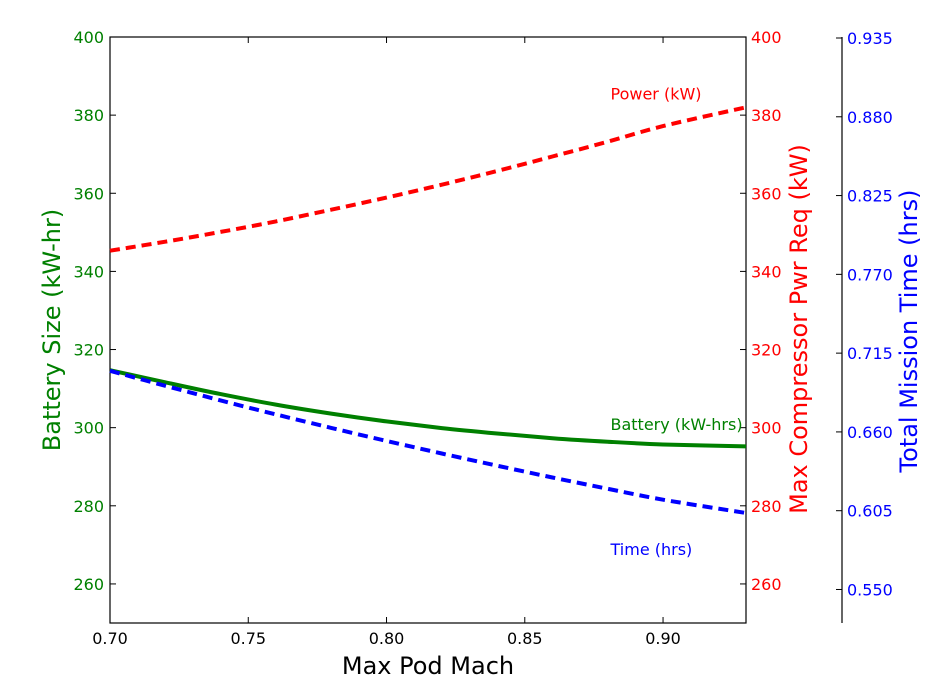  I want to click on left-tick-label: 280, so click(88, 506).